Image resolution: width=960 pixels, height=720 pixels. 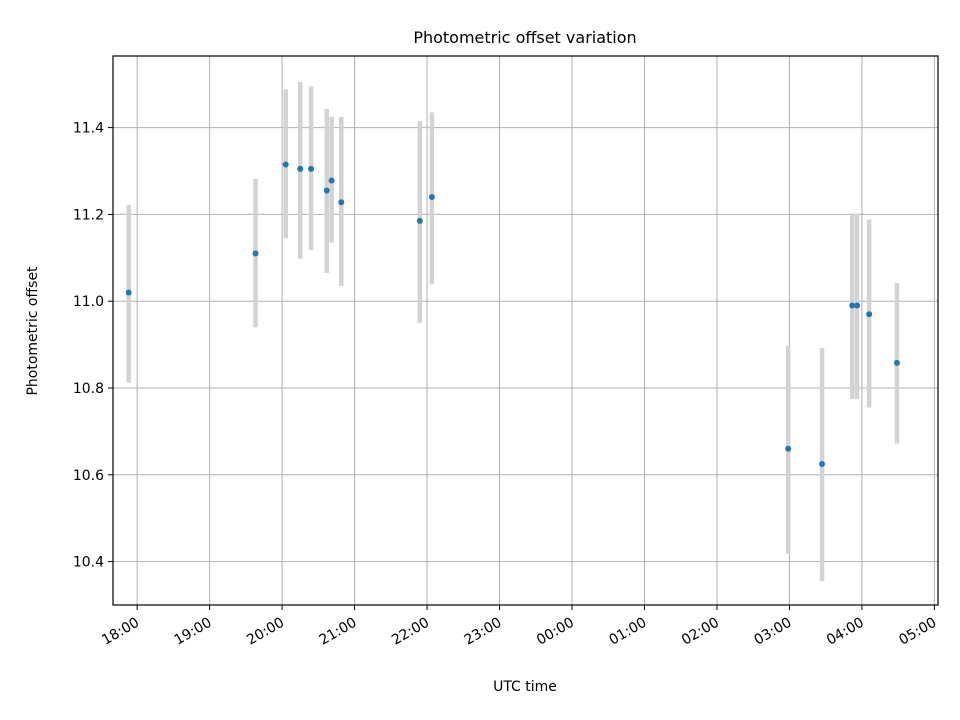 I want to click on y-tick-label: 11.4, so click(x=88, y=129).